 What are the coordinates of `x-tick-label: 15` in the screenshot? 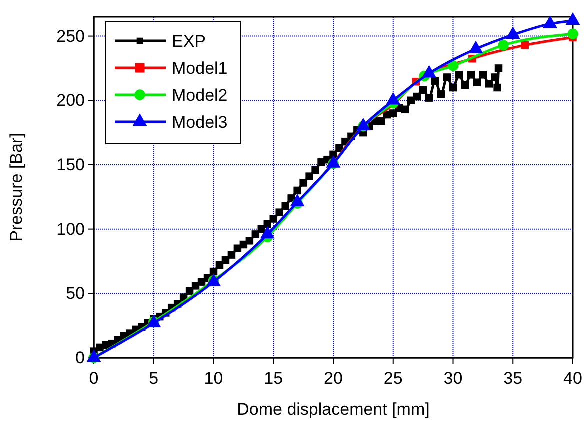 It's located at (274, 378).